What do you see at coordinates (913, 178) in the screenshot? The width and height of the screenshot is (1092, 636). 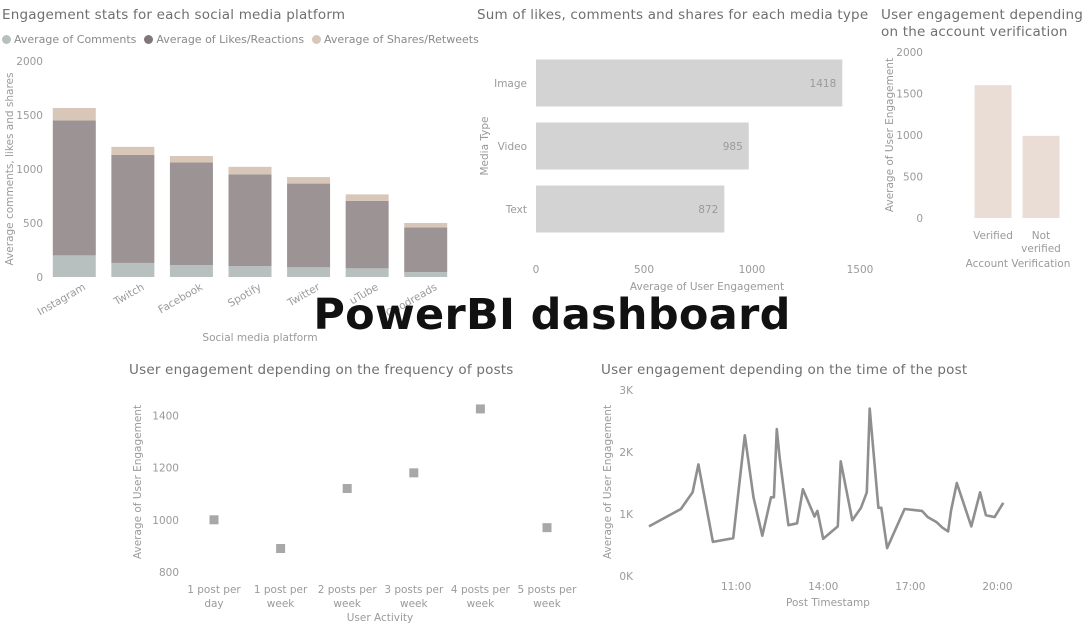 I see `verify-ytick-label: 500` at bounding box center [913, 178].